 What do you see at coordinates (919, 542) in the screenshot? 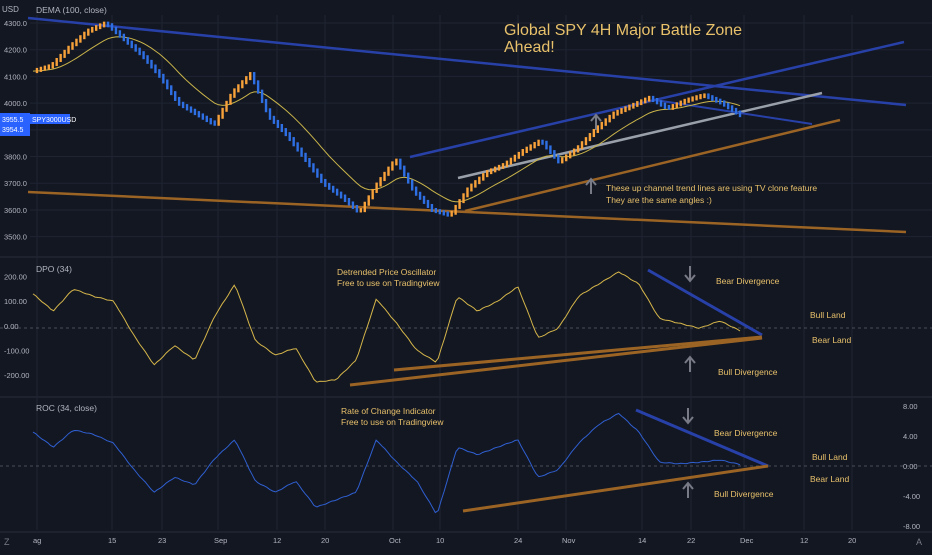
I see `auto-scale-toggle: A` at bounding box center [919, 542].